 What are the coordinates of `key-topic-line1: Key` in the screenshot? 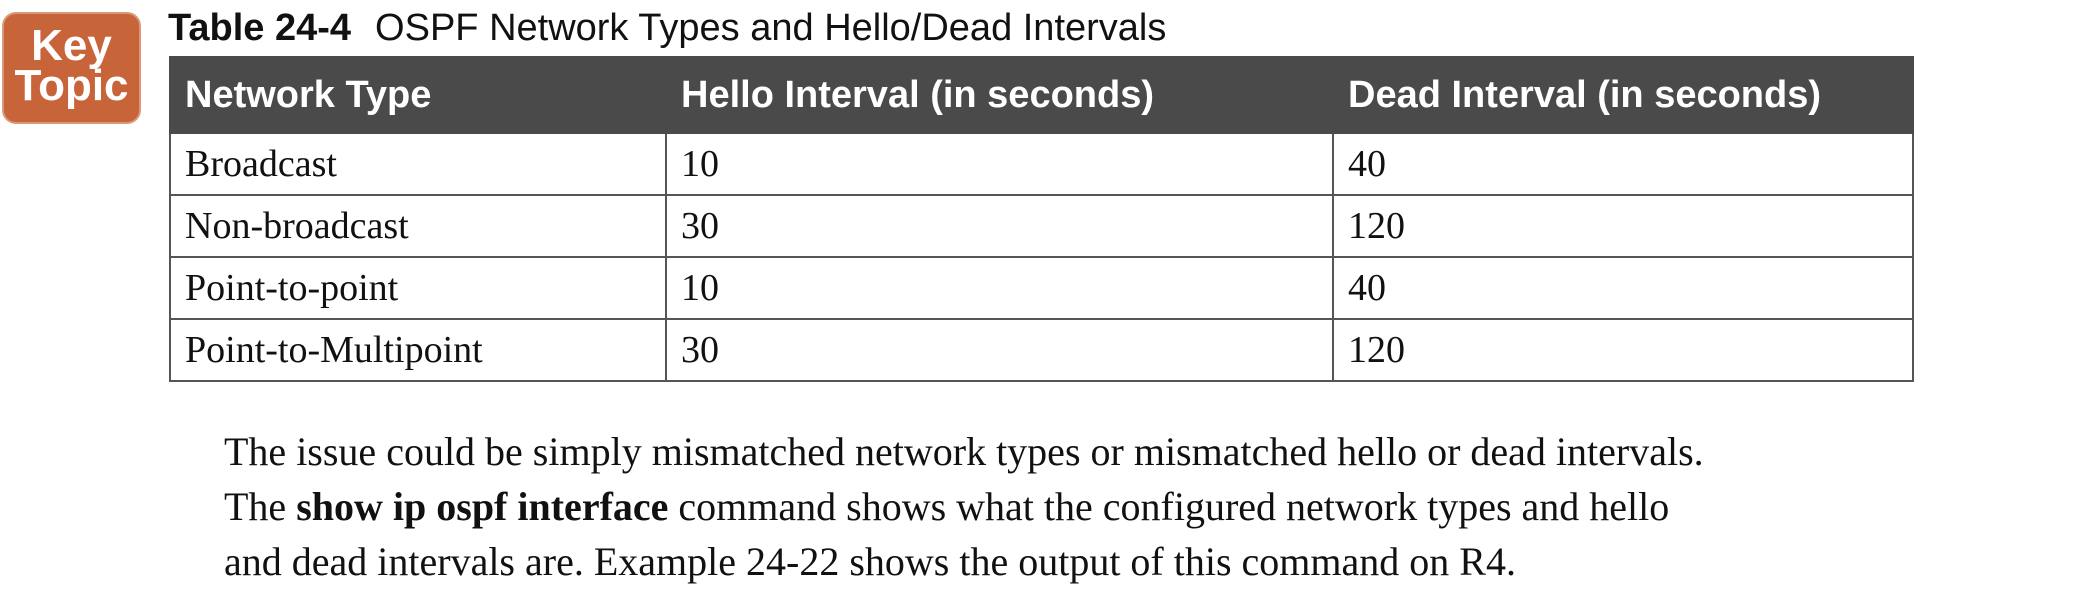 It's located at (71, 45).